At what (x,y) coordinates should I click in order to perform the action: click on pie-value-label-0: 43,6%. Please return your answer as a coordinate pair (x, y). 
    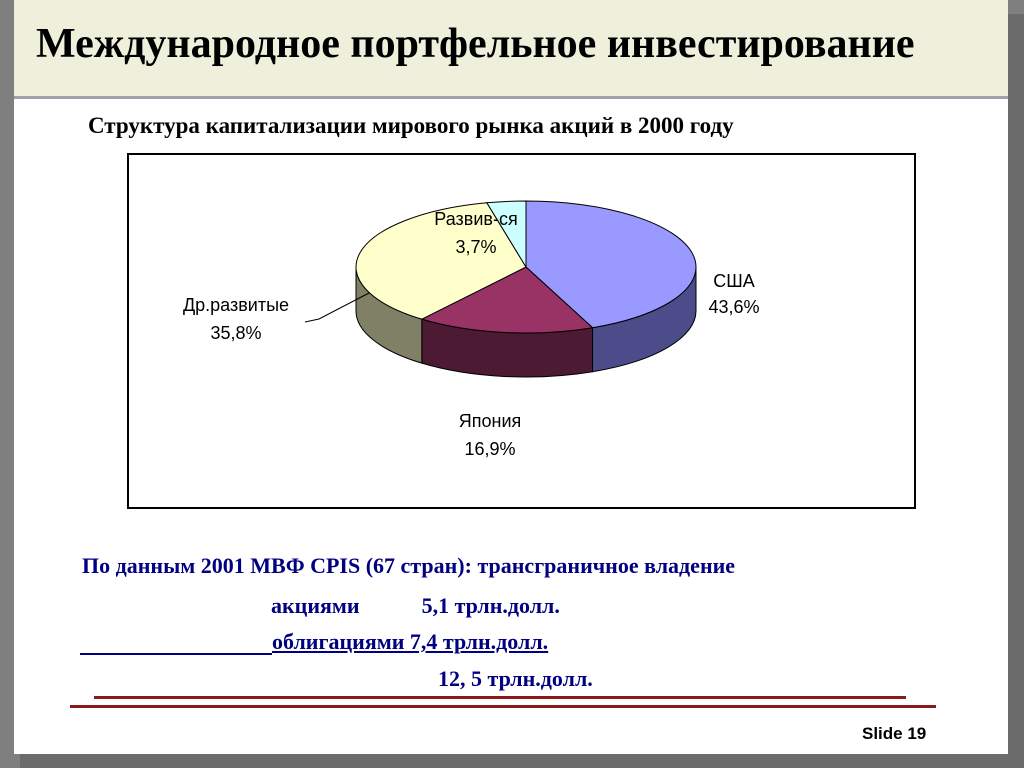
    Looking at the image, I should click on (733, 307).